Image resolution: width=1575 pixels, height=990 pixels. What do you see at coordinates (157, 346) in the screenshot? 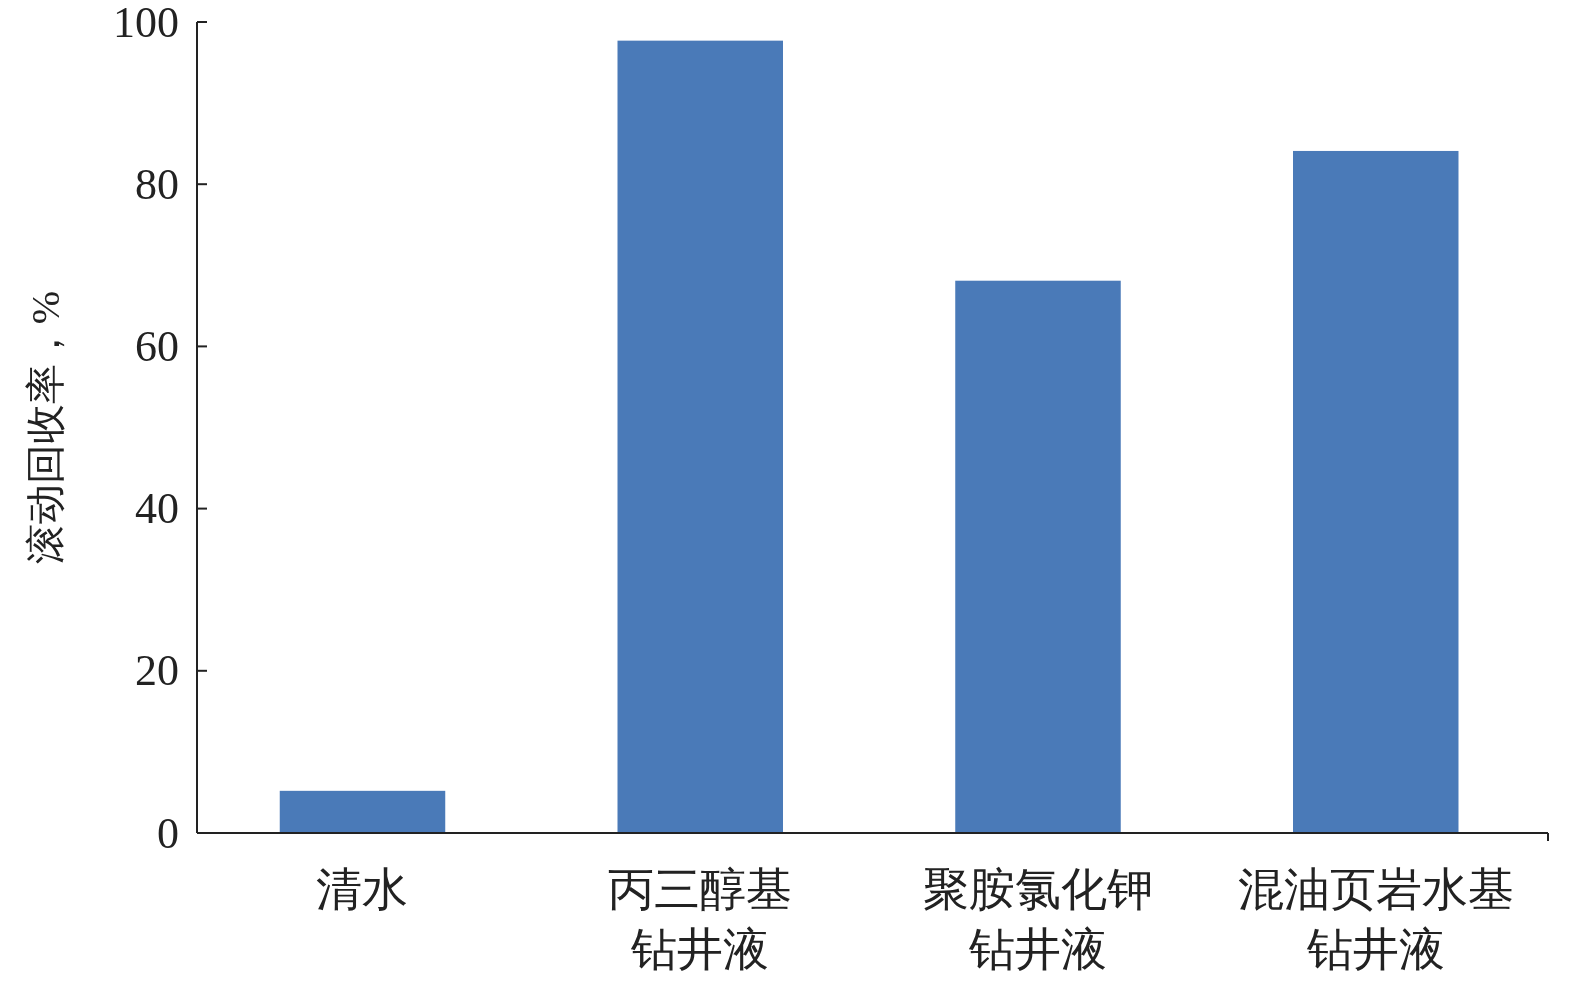
I see `y-tick-label: 60` at bounding box center [157, 346].